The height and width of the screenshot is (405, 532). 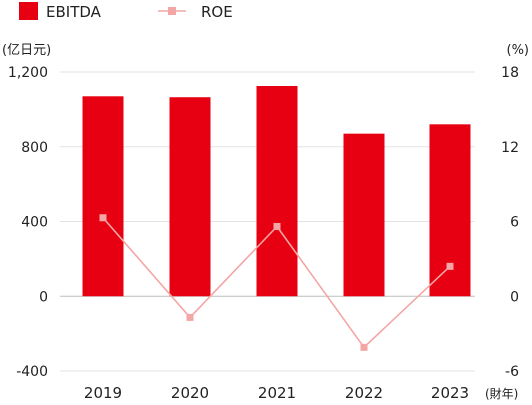 What do you see at coordinates (26, 50) in the screenshot?
I see `left-axis-unit-label: (亿日元)` at bounding box center [26, 50].